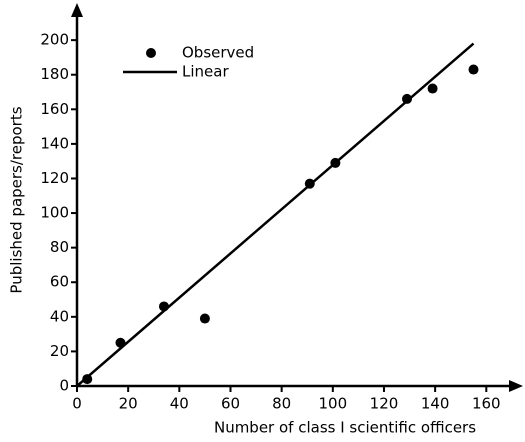  What do you see at coordinates (179, 404) in the screenshot?
I see `x-tick-label: 40` at bounding box center [179, 404].